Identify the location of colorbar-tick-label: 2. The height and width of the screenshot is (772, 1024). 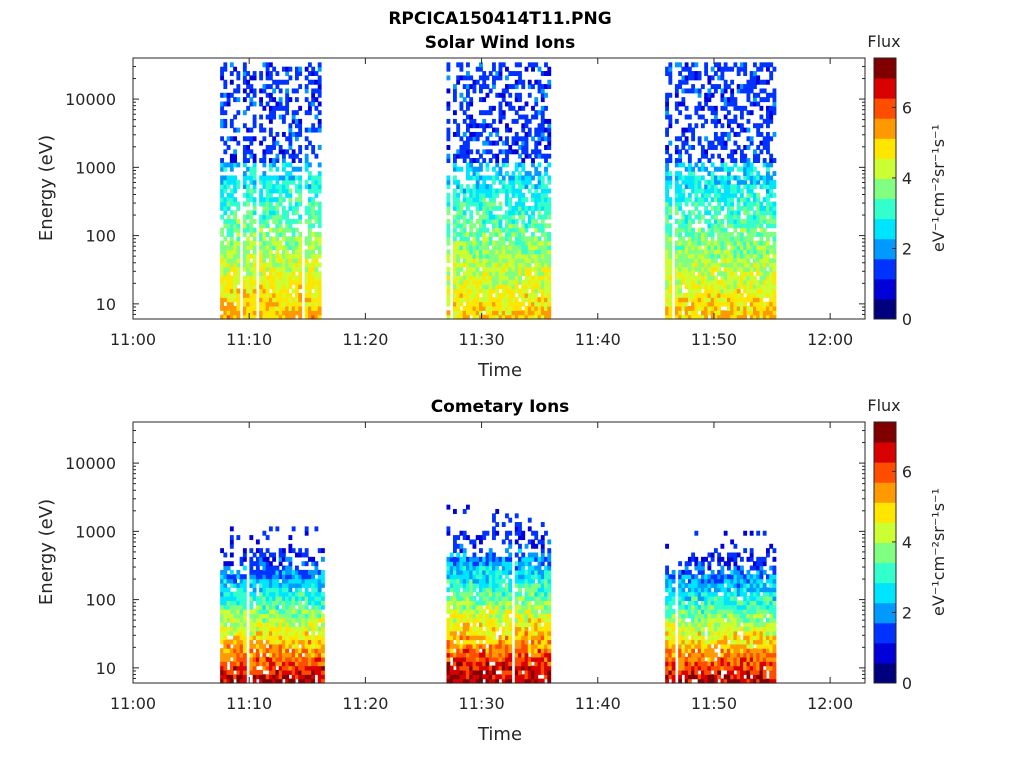
(907, 248).